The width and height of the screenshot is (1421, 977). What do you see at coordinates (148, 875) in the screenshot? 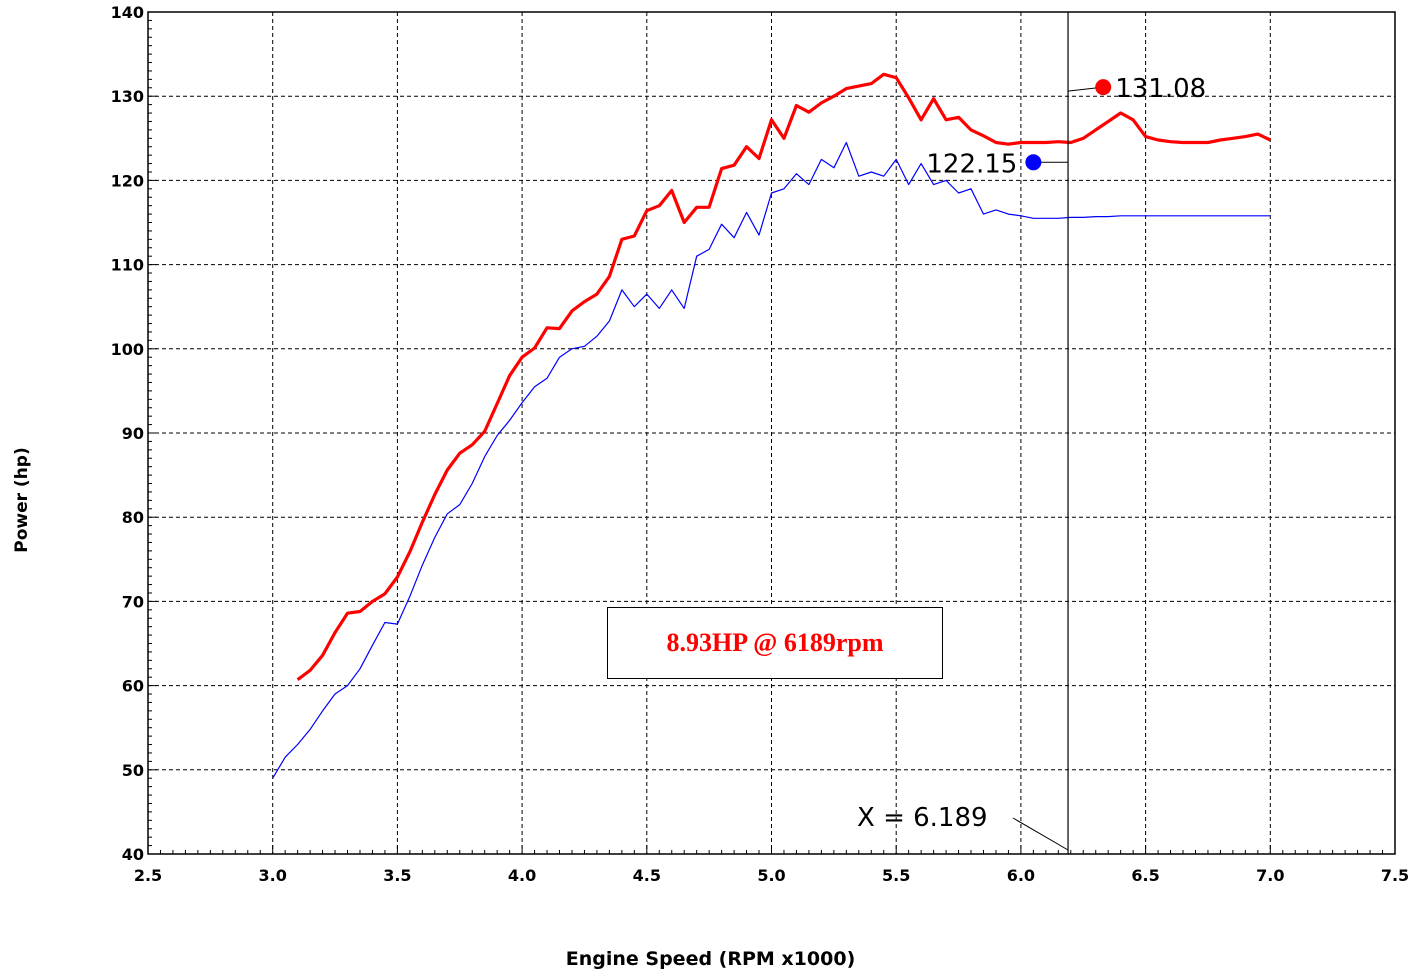
I see `x-tick-label: 2.5` at bounding box center [148, 875].